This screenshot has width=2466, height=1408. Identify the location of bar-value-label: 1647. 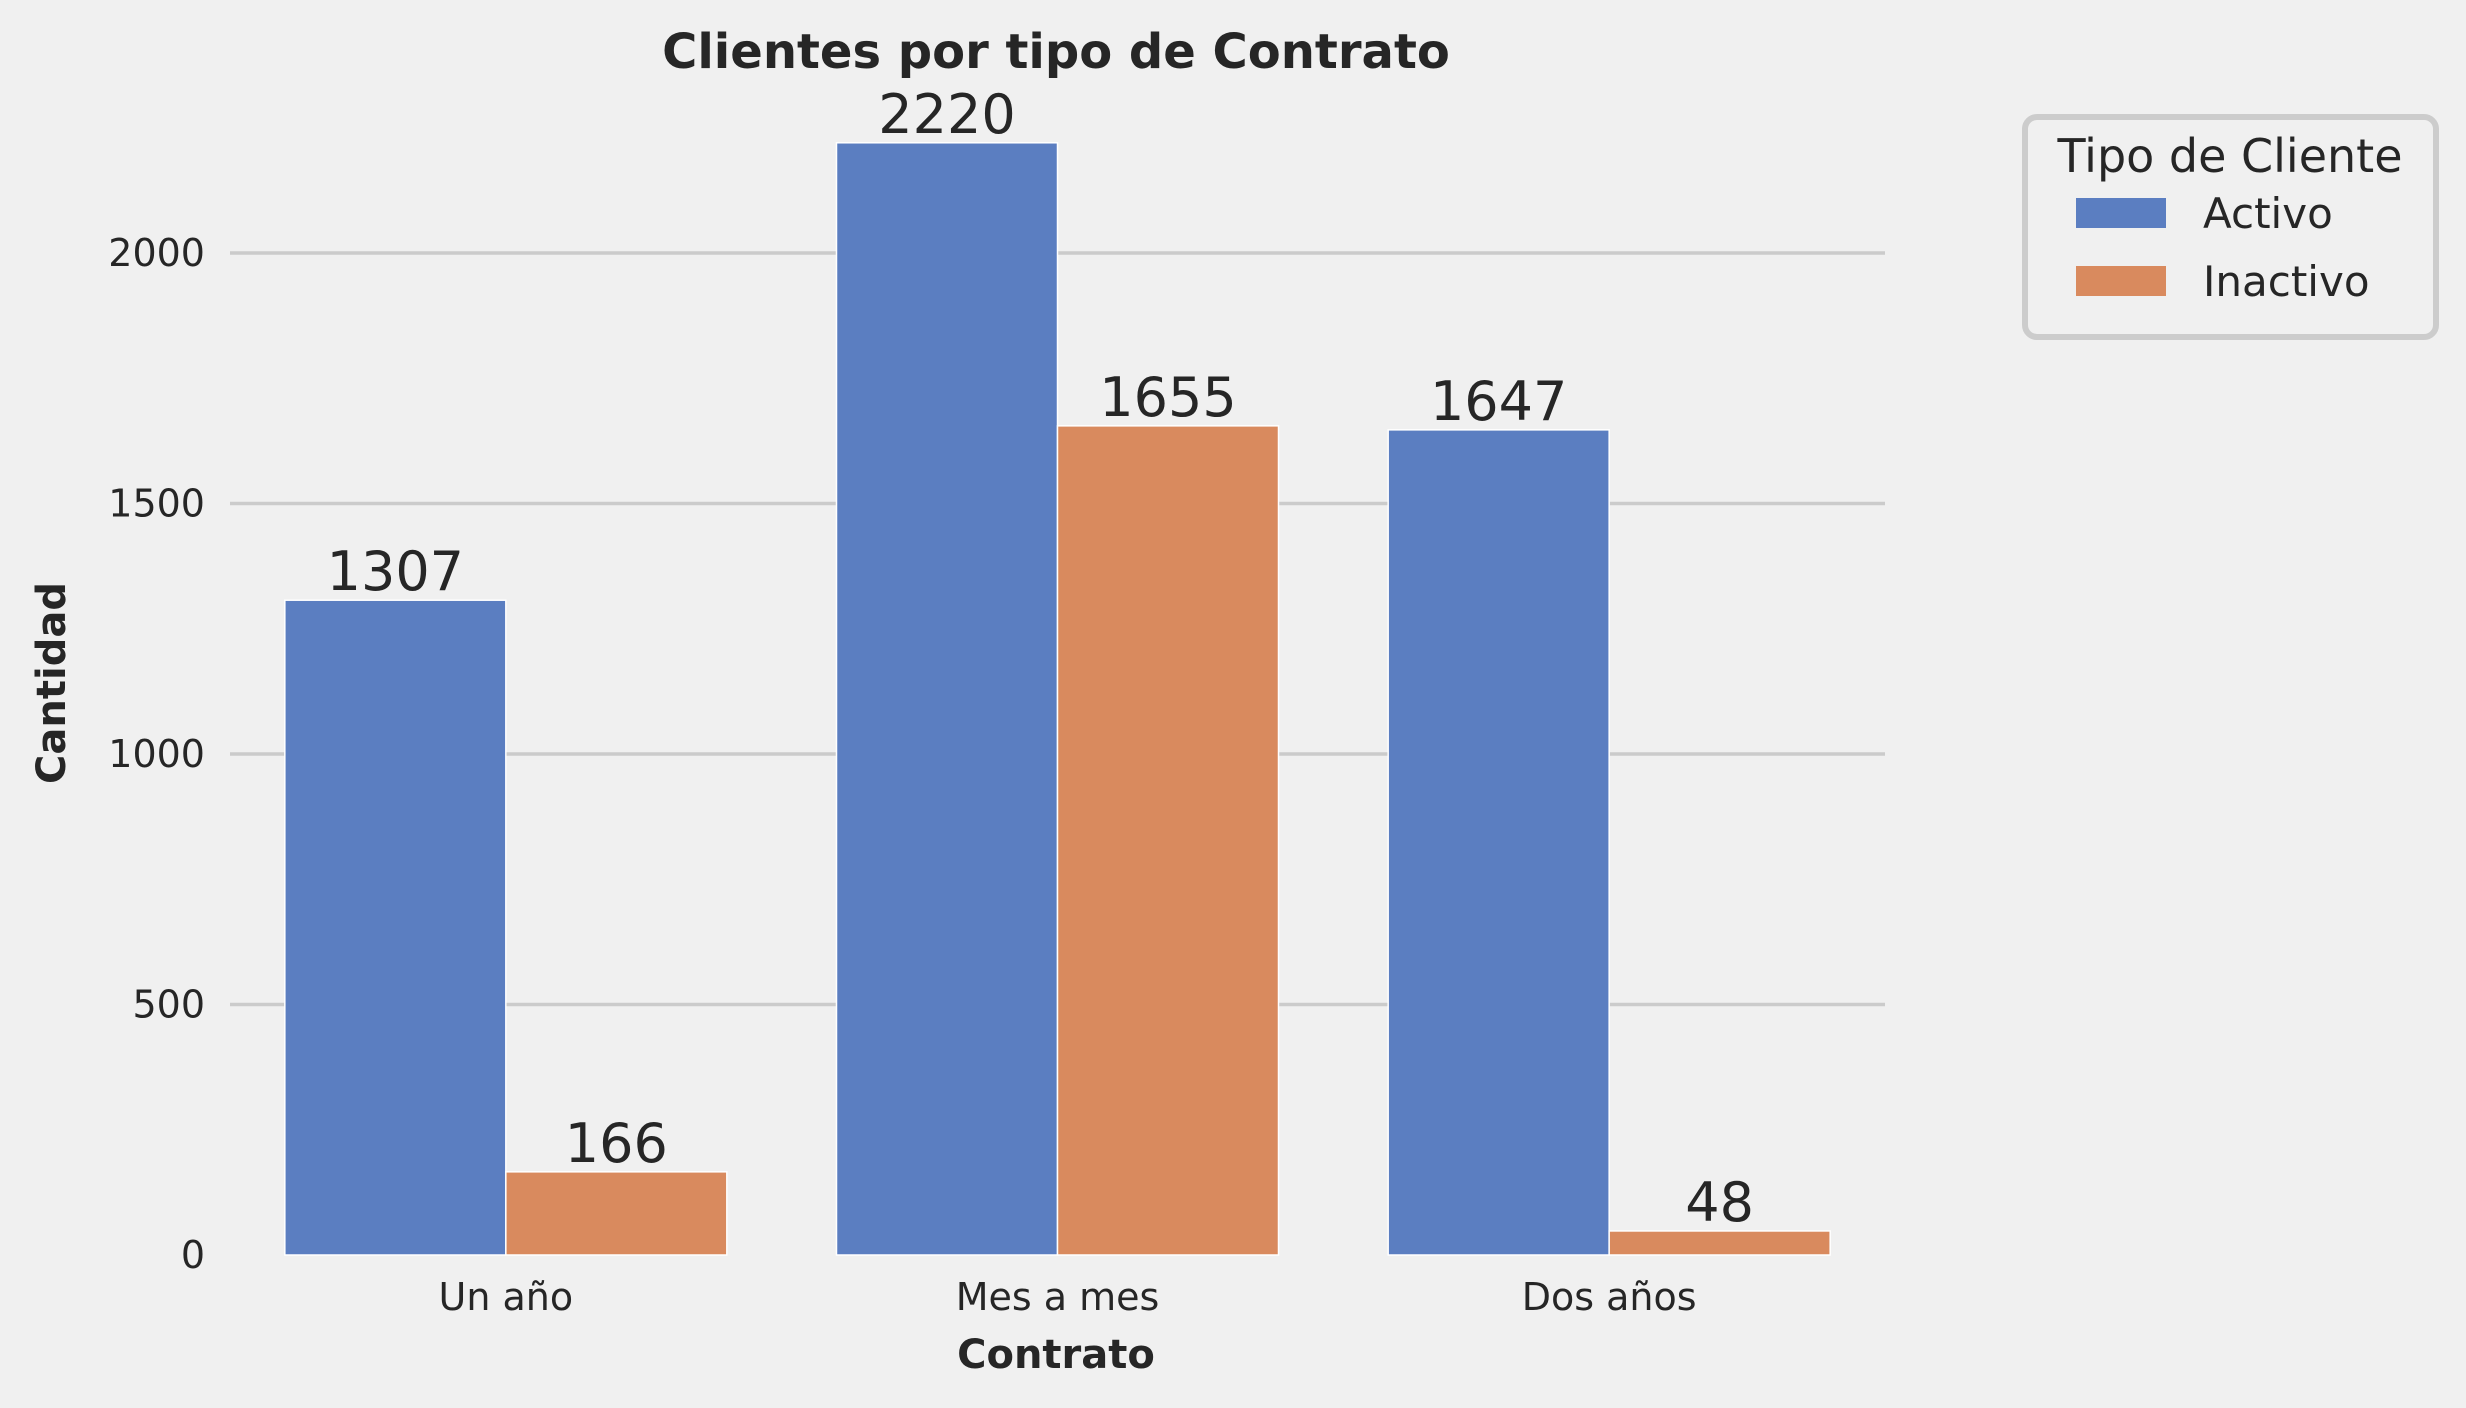
(1498, 401).